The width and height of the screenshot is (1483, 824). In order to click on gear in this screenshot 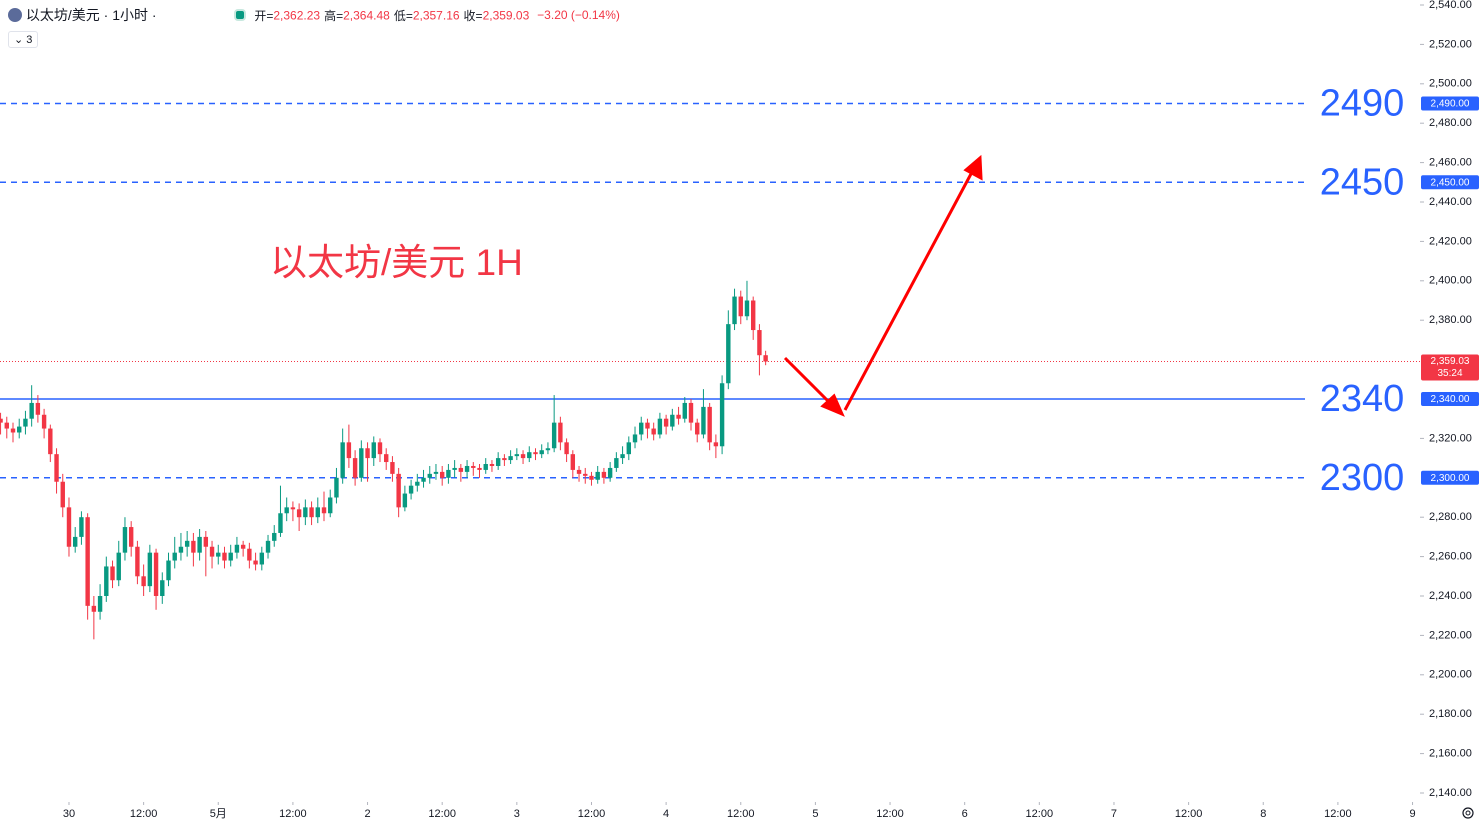, I will do `click(1468, 813)`.